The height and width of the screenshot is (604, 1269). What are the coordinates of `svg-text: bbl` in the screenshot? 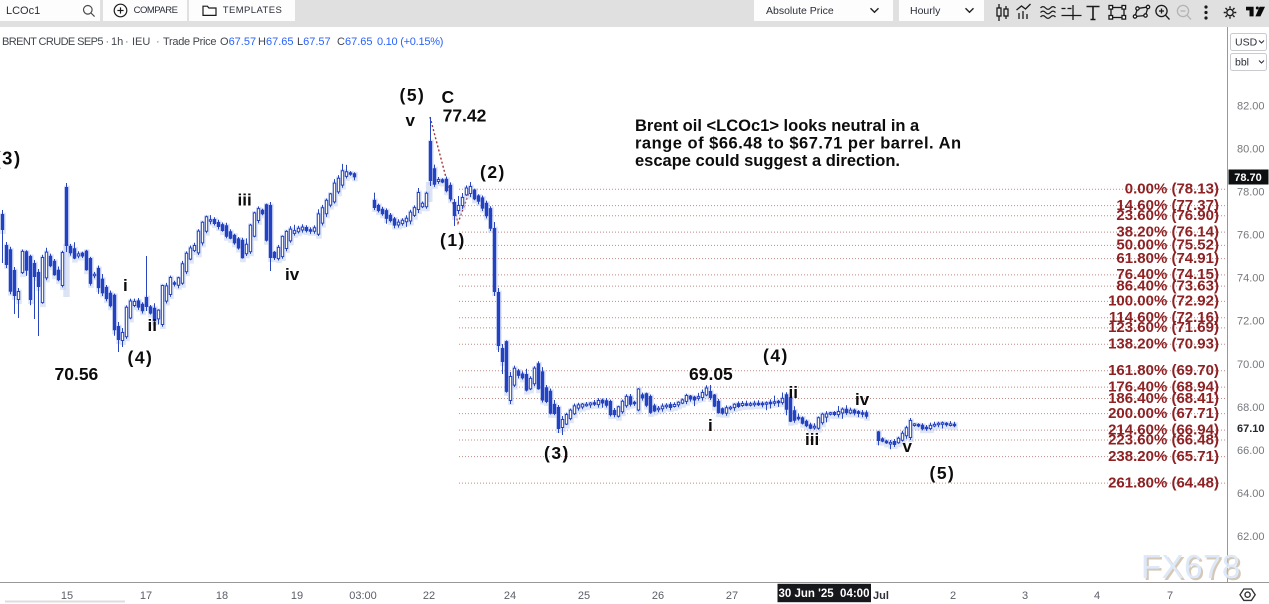 It's located at (1242, 63).